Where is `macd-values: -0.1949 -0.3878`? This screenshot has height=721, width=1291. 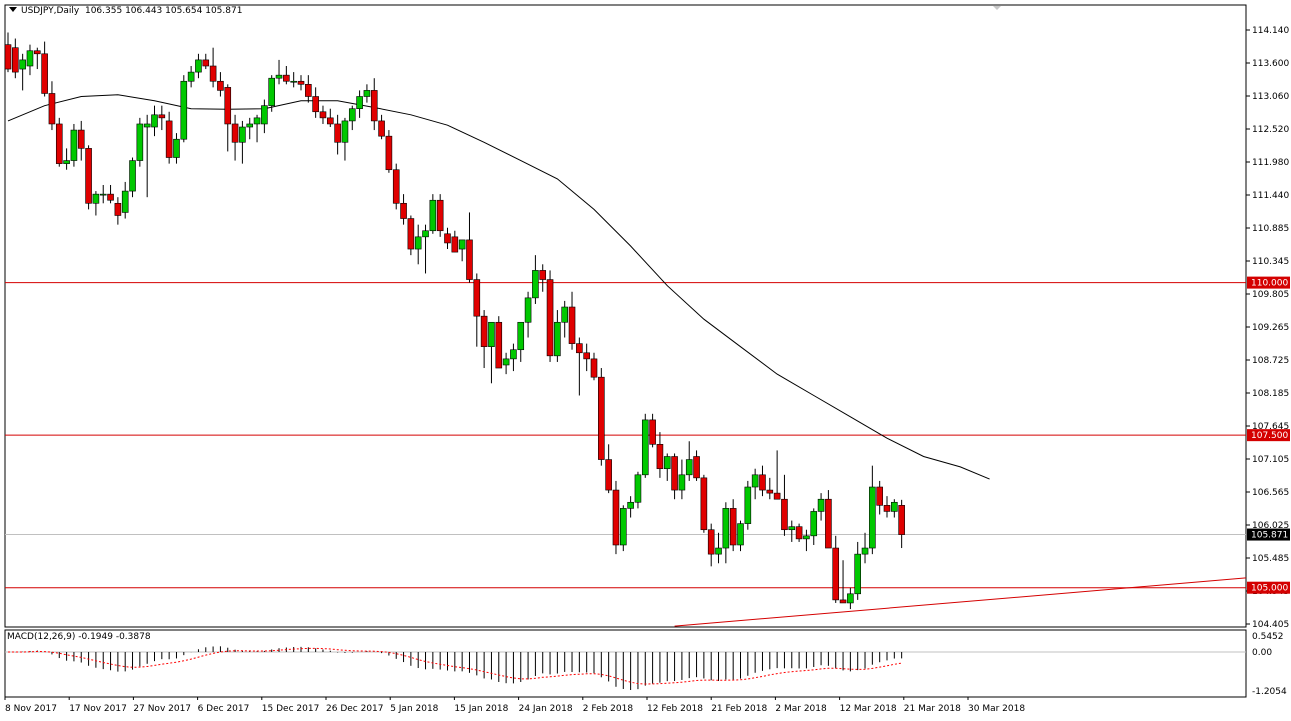 macd-values: -0.1949 -0.3878 is located at coordinates (114, 637).